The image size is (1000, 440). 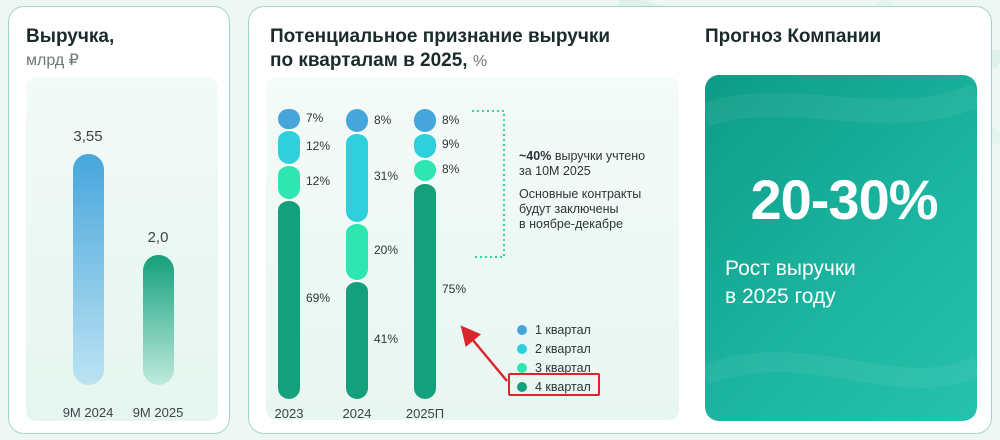 What do you see at coordinates (425, 413) in the screenshot?
I see `stack-category-label: 2025П` at bounding box center [425, 413].